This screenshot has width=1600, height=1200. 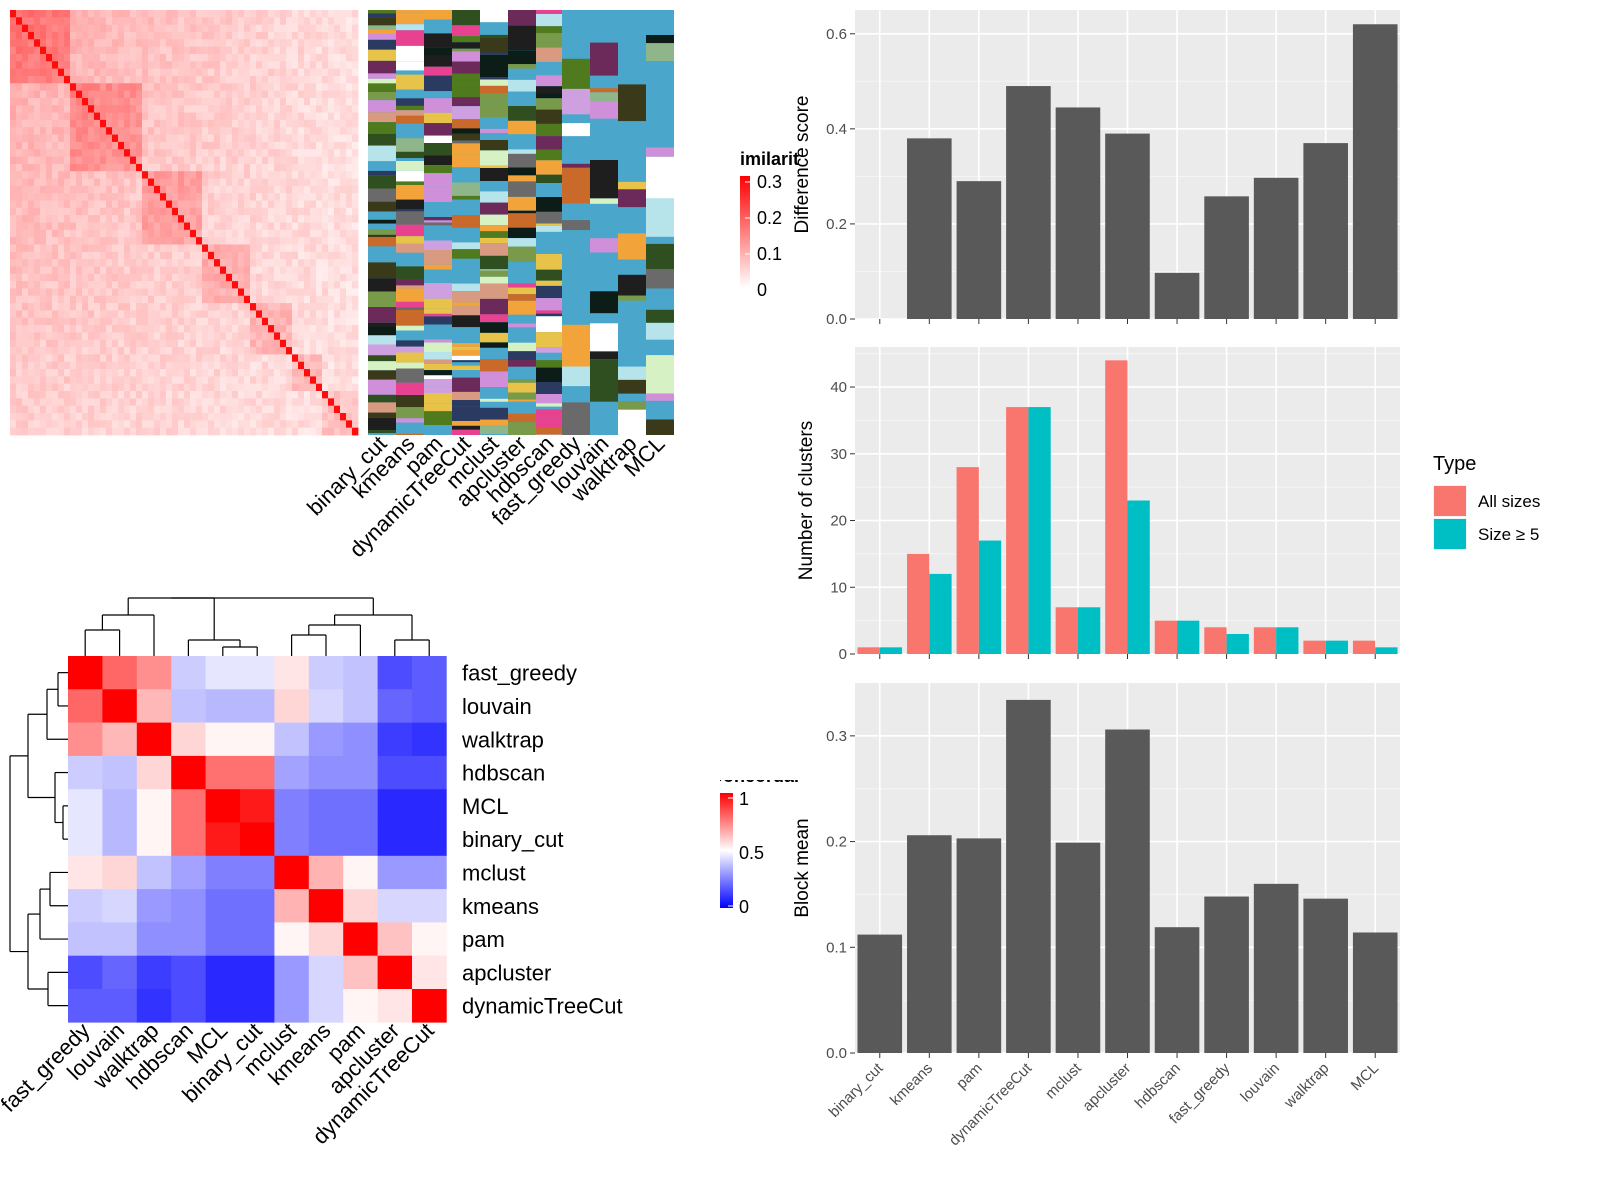 I want to click on concordance-row-label: apcluster, so click(x=506, y=972).